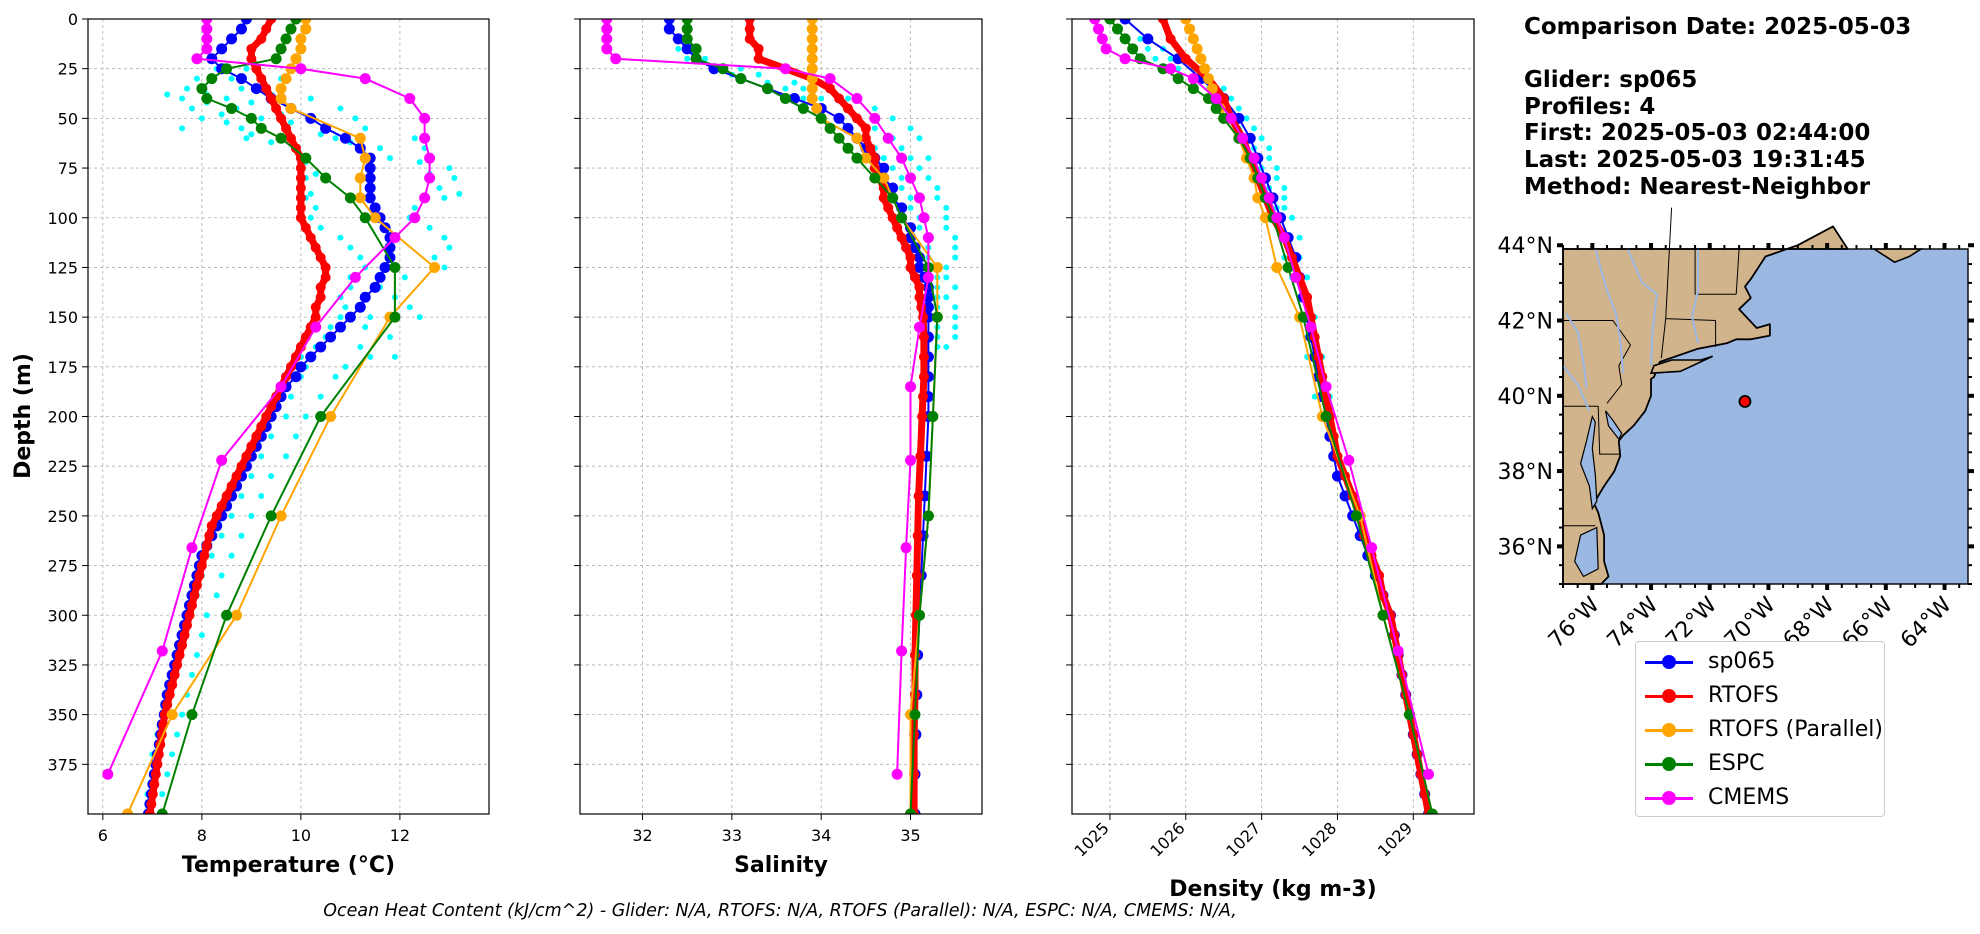 This screenshot has height=934, width=1980. Describe the element at coordinates (1642, 307) in the screenshot. I see `river` at that location.